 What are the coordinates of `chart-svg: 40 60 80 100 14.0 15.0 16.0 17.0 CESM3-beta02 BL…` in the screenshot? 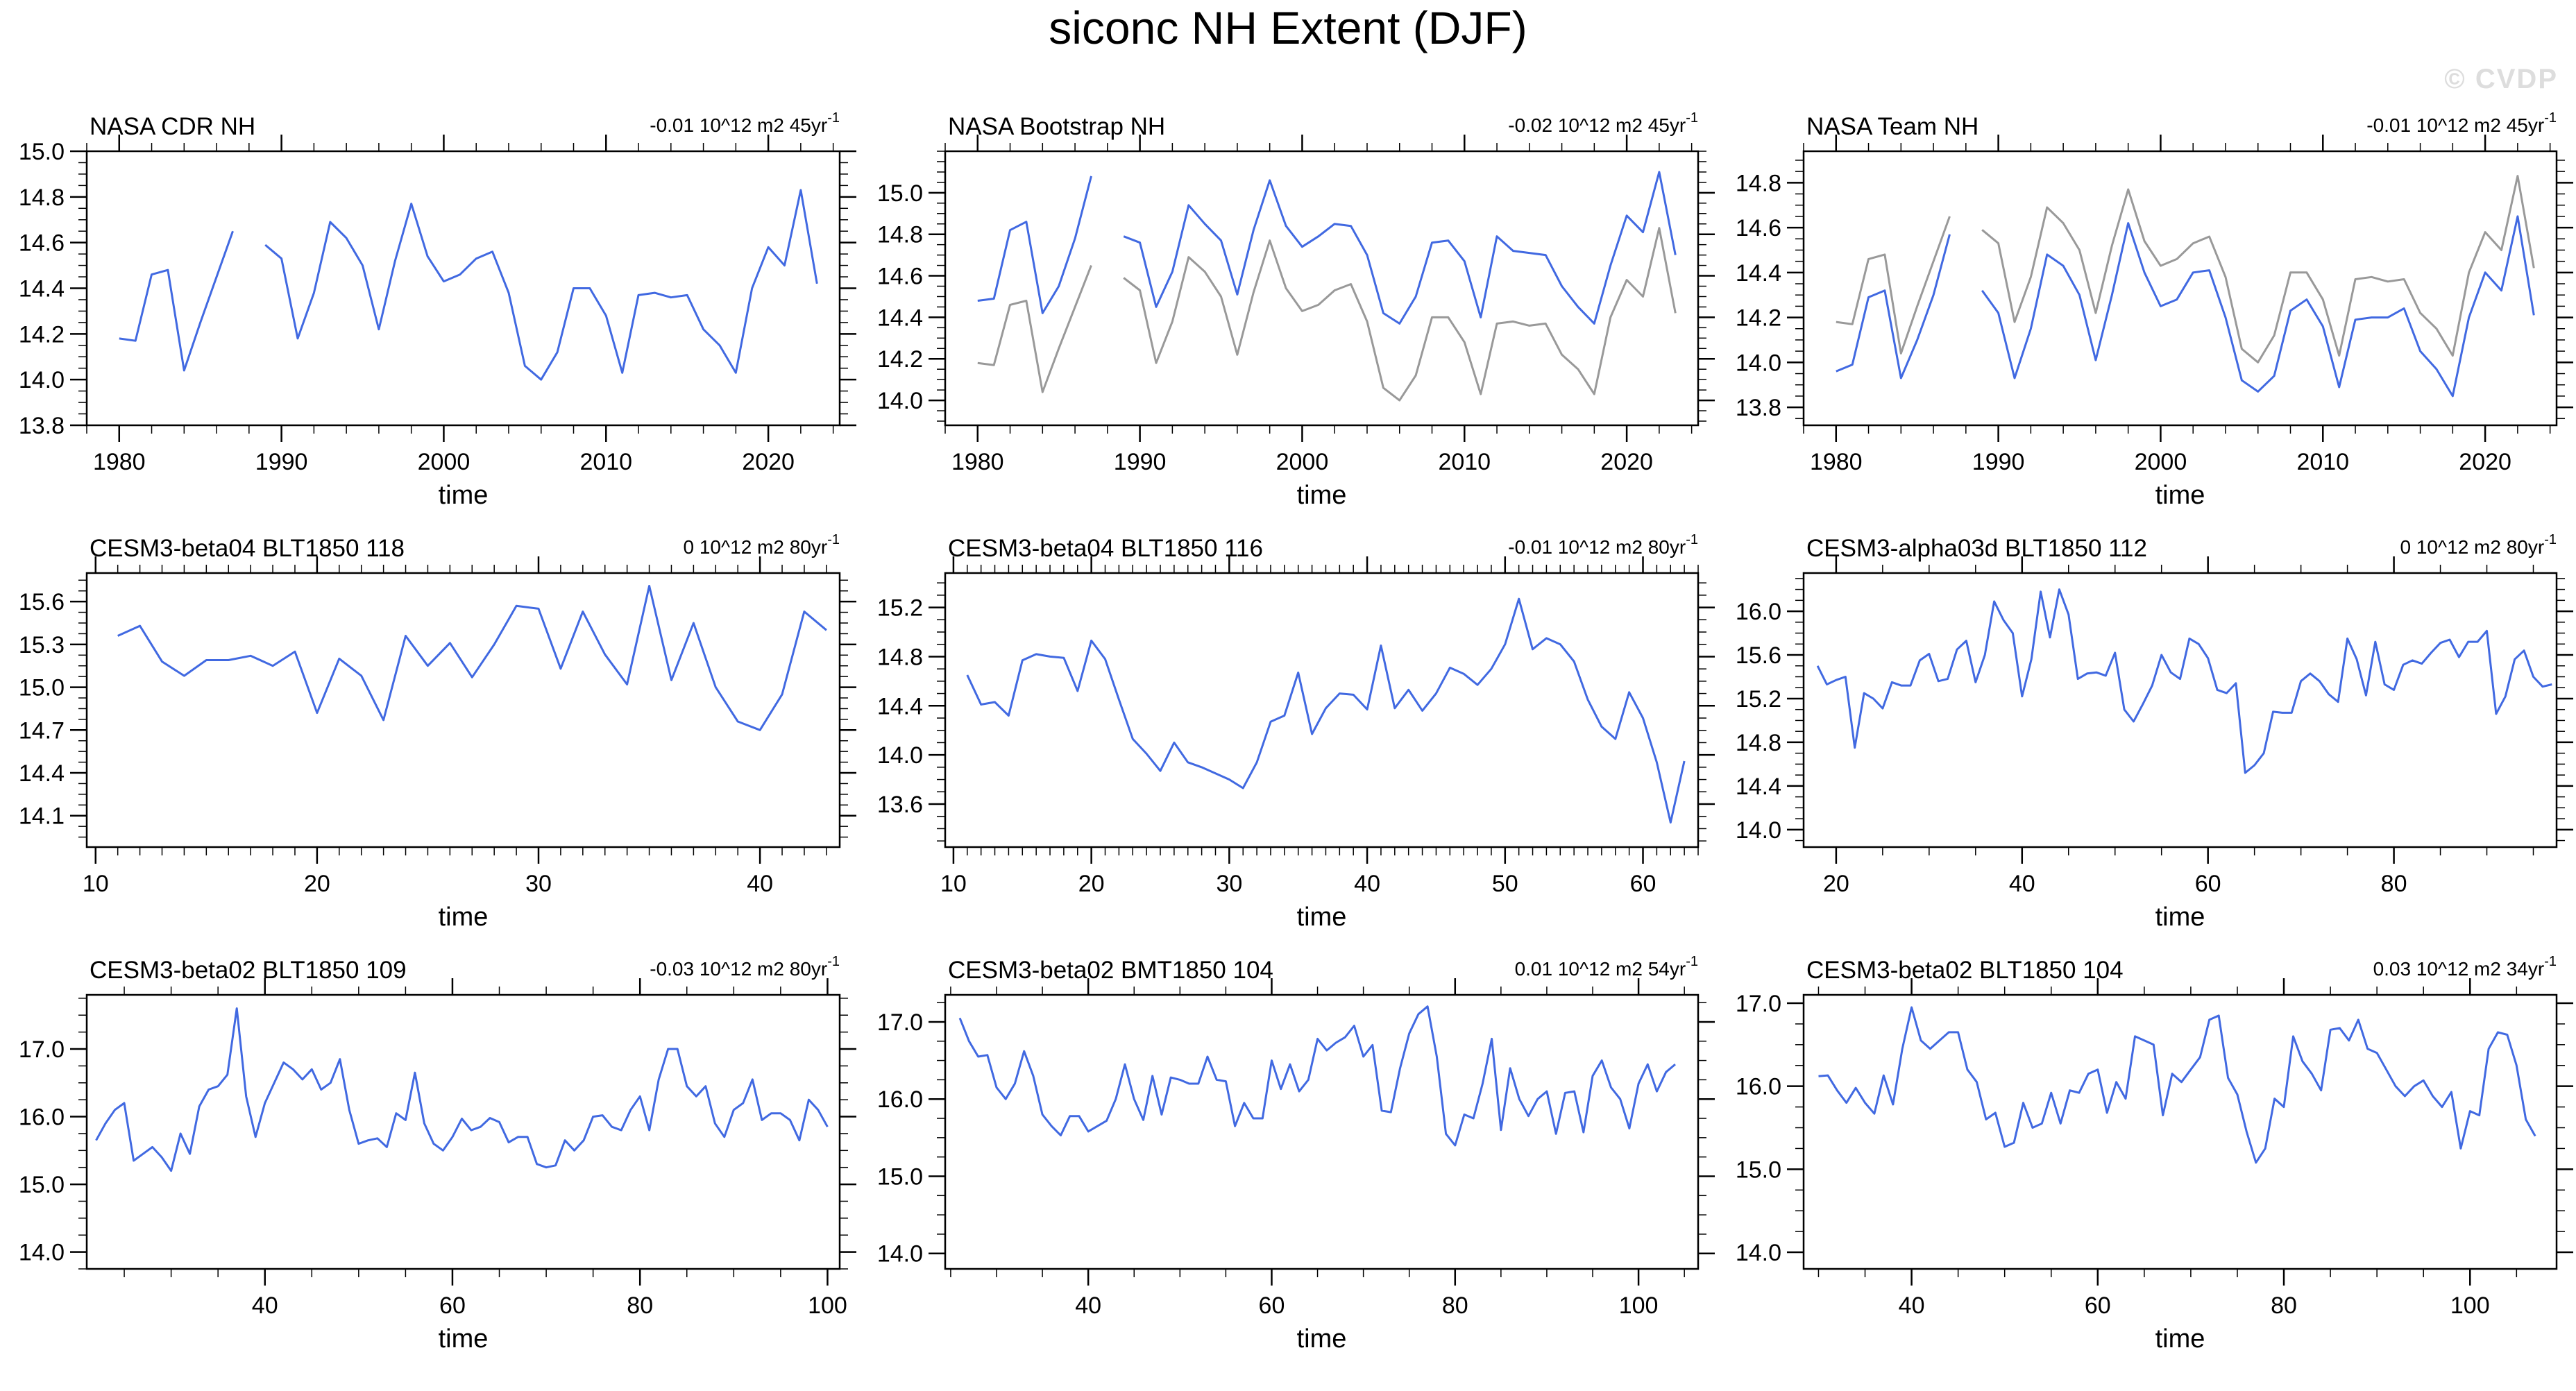 It's located at (2154, 1154).